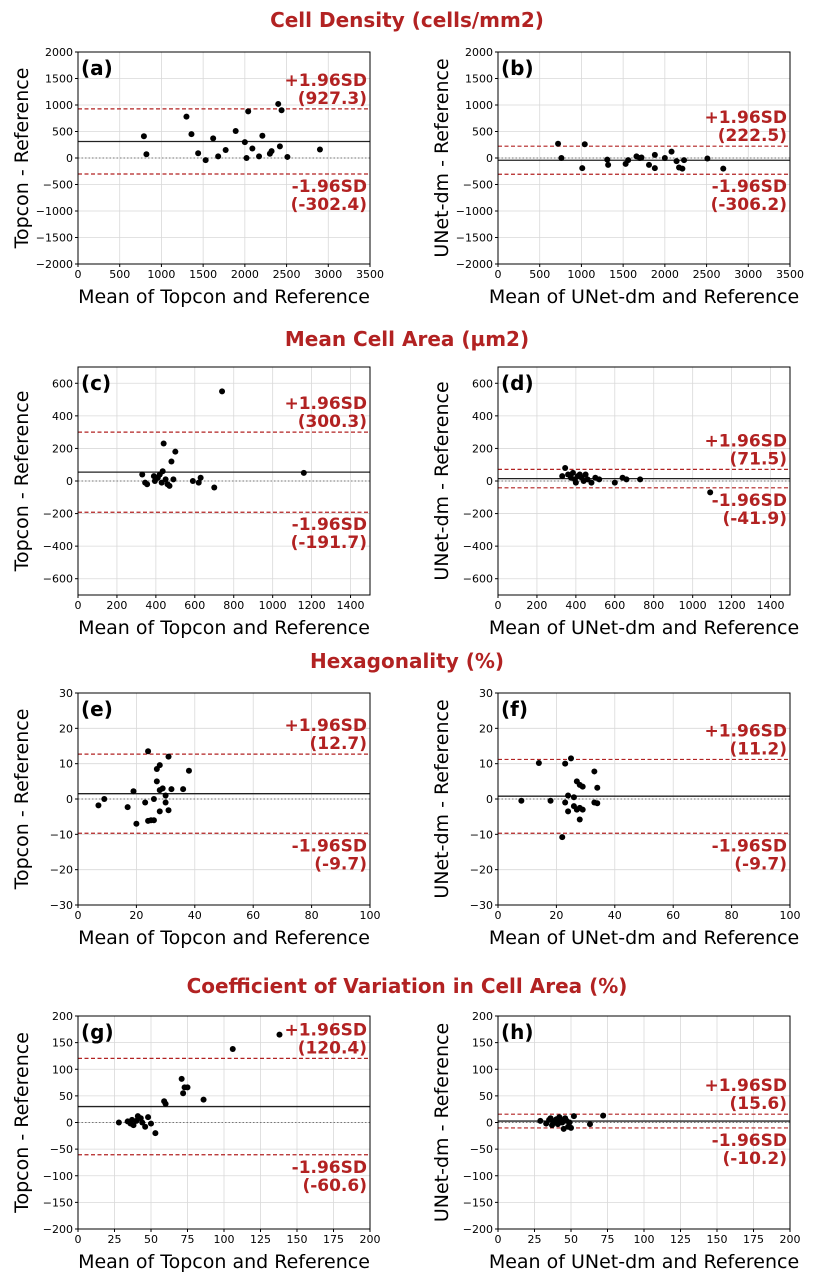 The height and width of the screenshot is (1273, 815). Describe the element at coordinates (66, 764) in the screenshot. I see `y-tick-label: 10` at that location.